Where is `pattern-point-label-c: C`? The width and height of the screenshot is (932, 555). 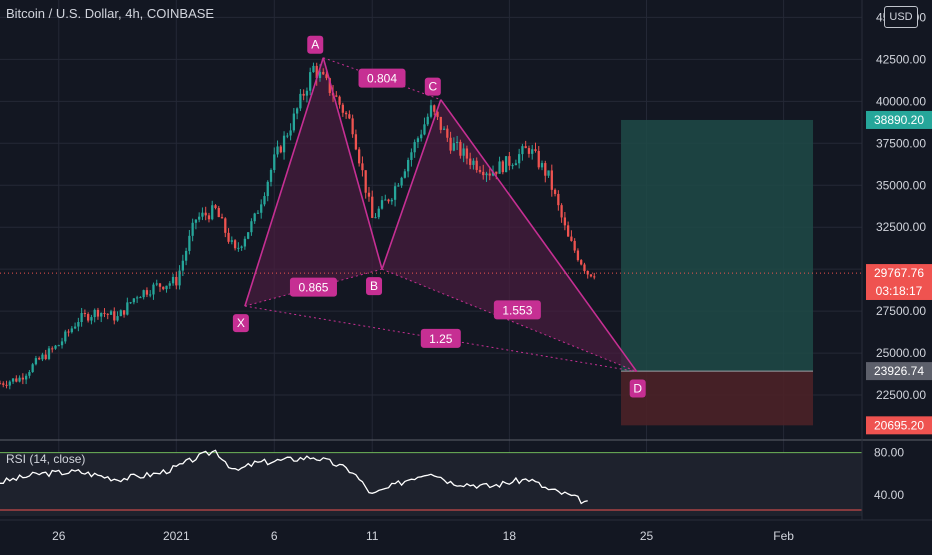
pattern-point-label-c: C is located at coordinates (432, 87).